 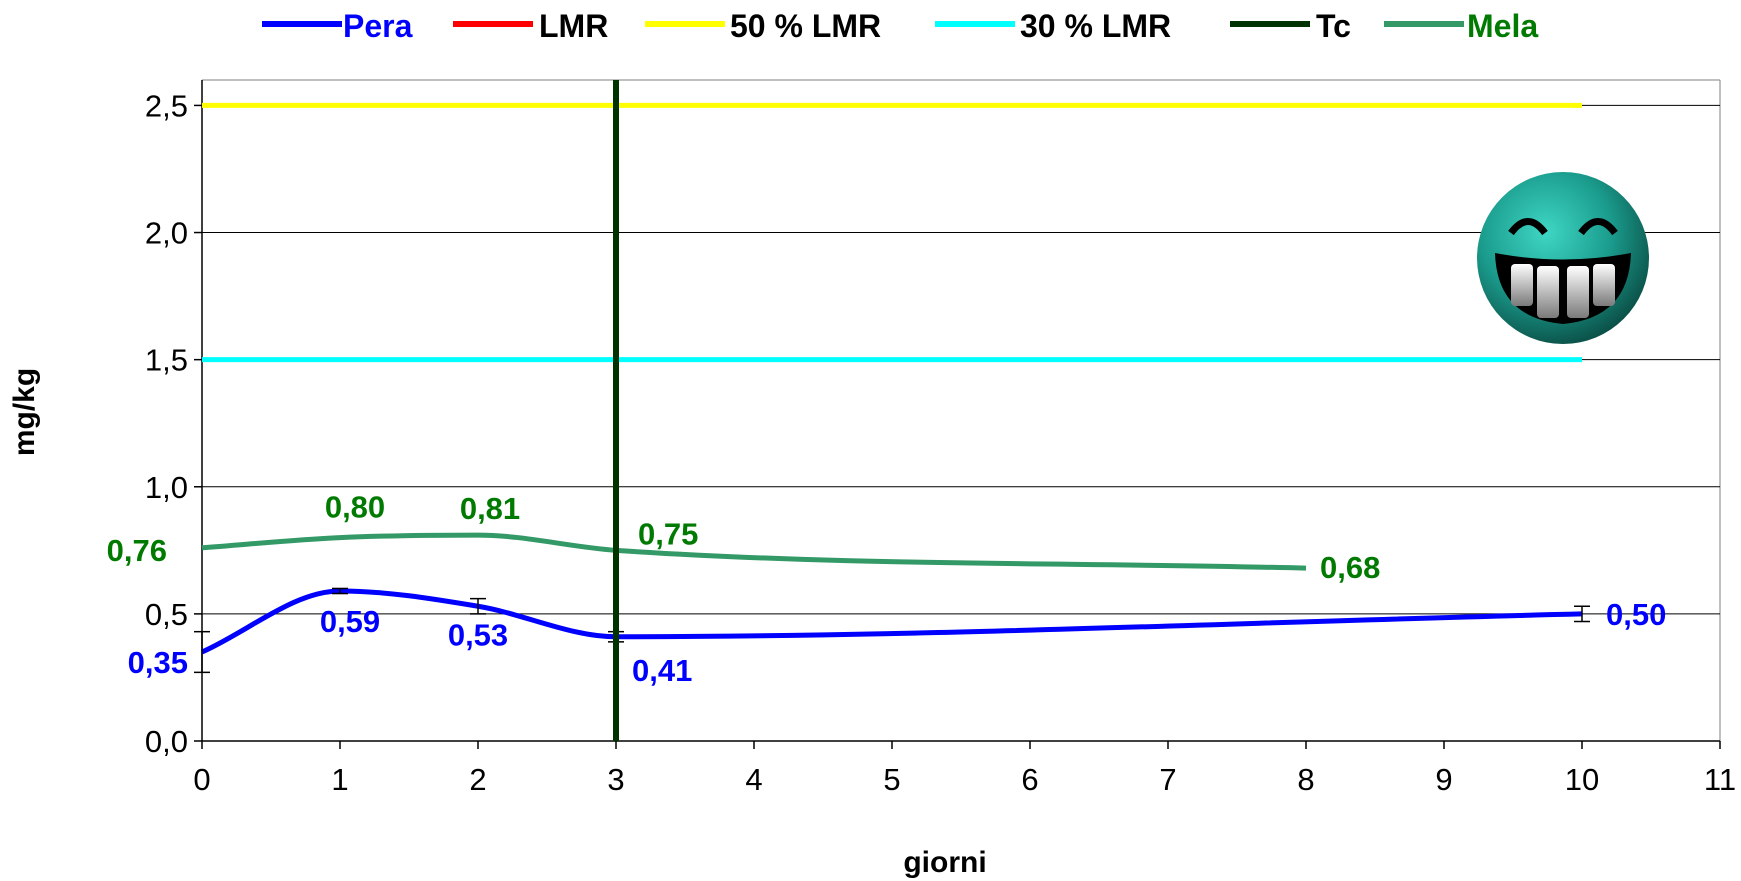 I want to click on series-line-pera, so click(x=891, y=621).